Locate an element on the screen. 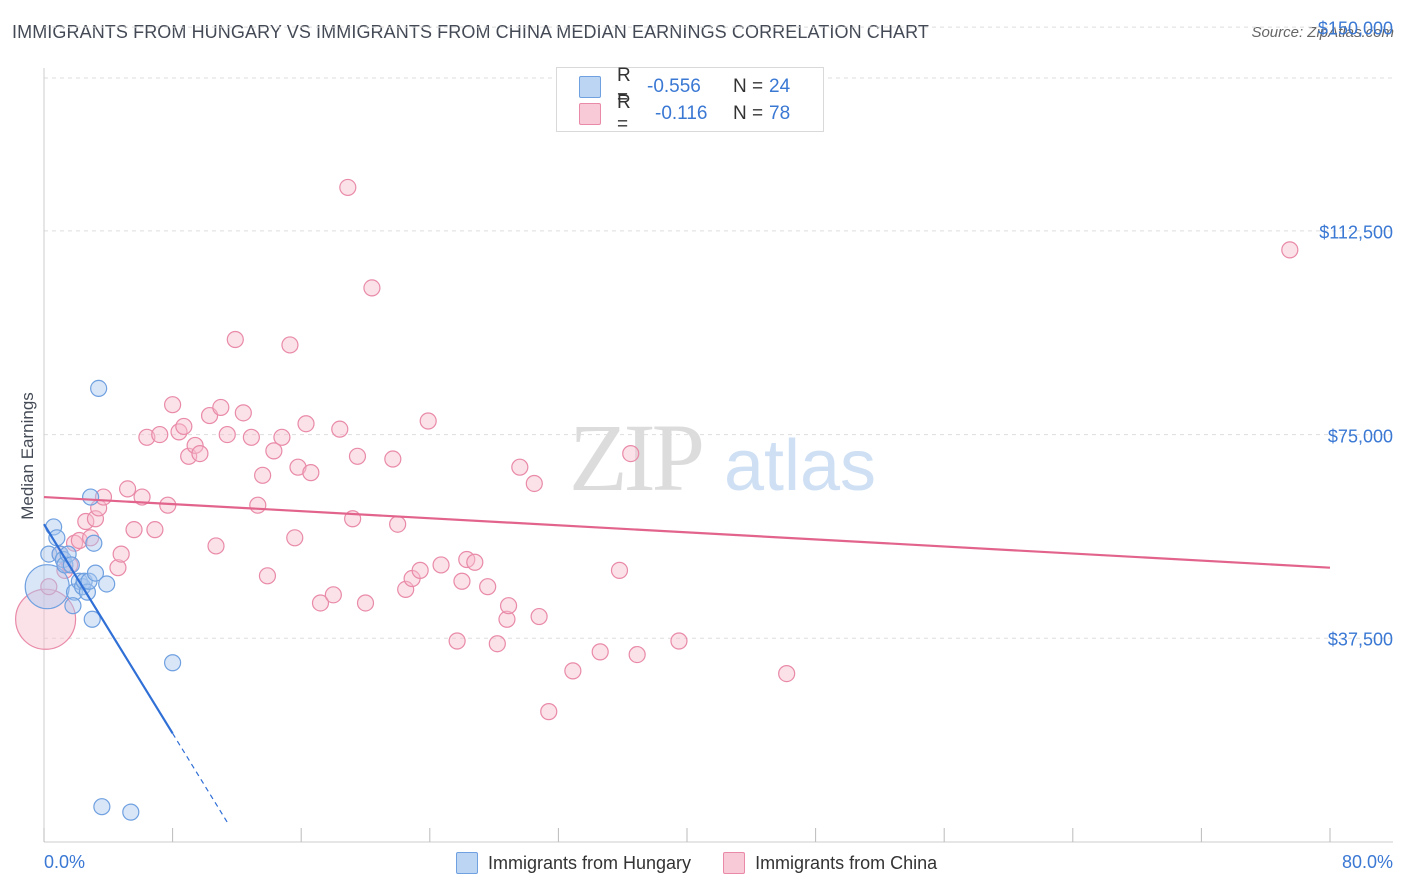  correlation-legend: R = -0.556 N = 24 R = -0.116 N = 78 is located at coordinates (690, 100).